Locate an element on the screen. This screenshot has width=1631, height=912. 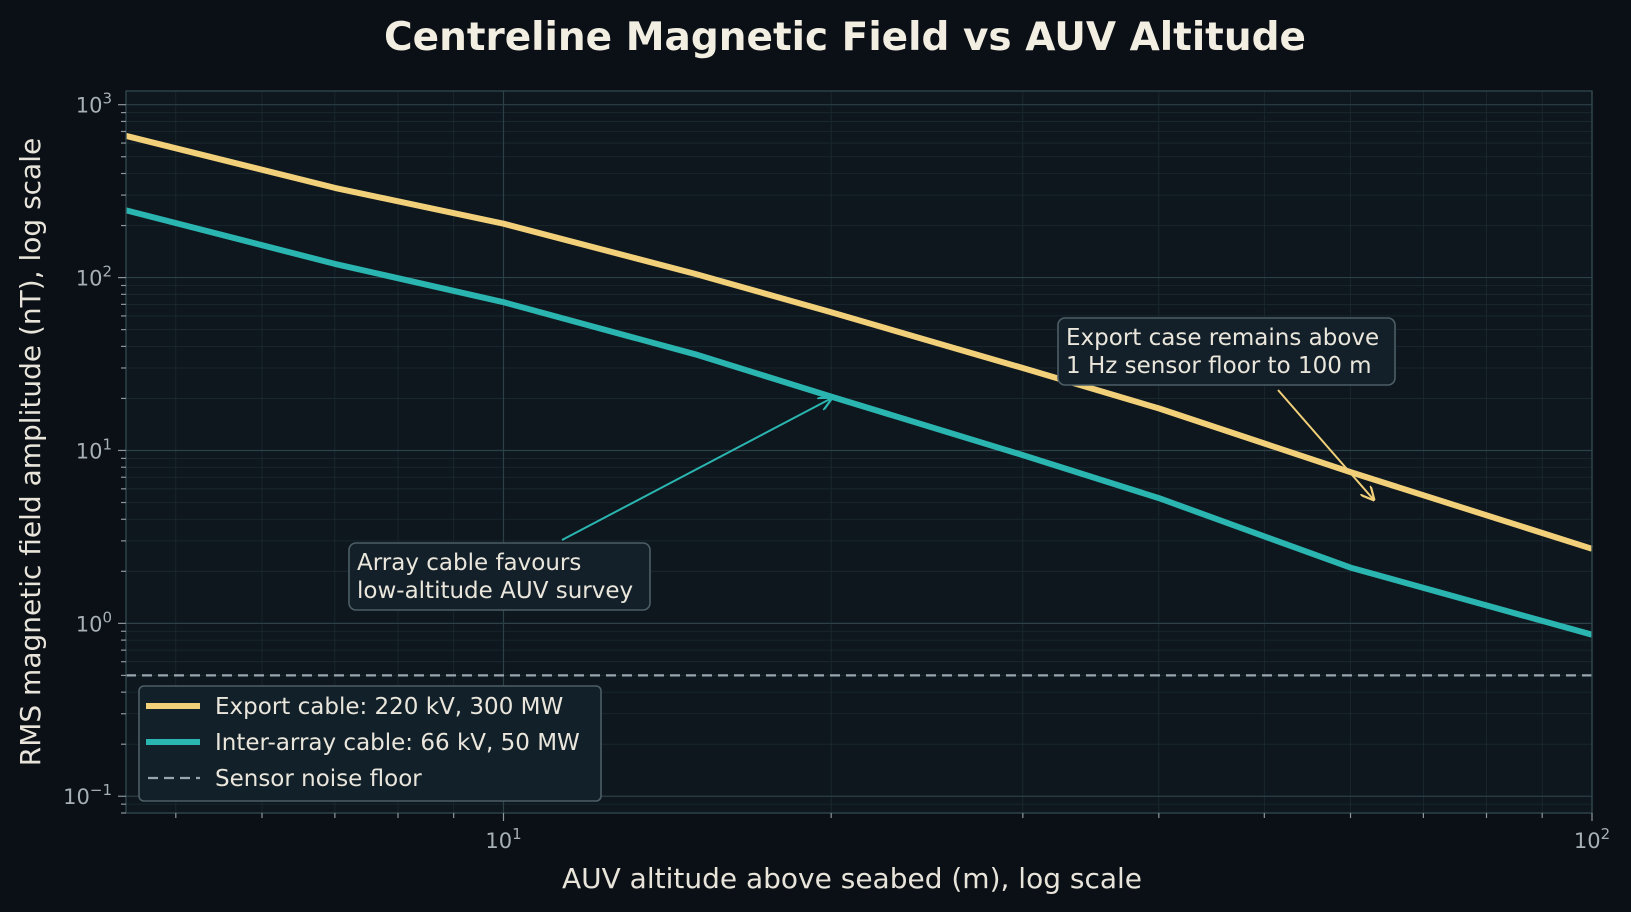
array-annotation-box is located at coordinates (499, 576).